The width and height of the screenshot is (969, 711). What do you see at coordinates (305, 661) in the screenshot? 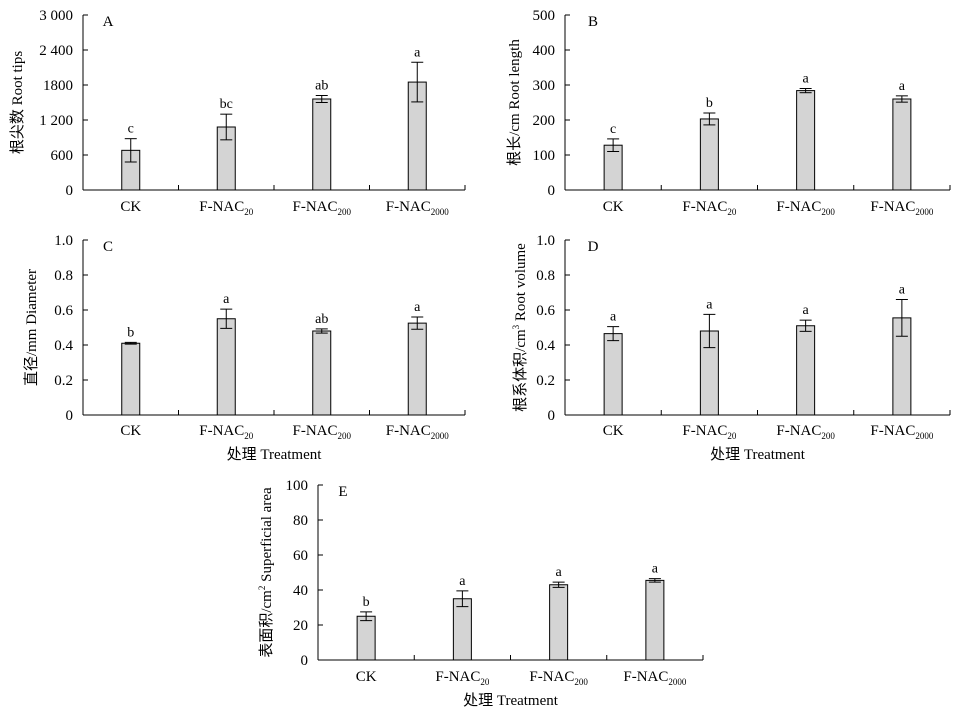
I see `panel-e-y-tick-label: 0` at bounding box center [305, 661].